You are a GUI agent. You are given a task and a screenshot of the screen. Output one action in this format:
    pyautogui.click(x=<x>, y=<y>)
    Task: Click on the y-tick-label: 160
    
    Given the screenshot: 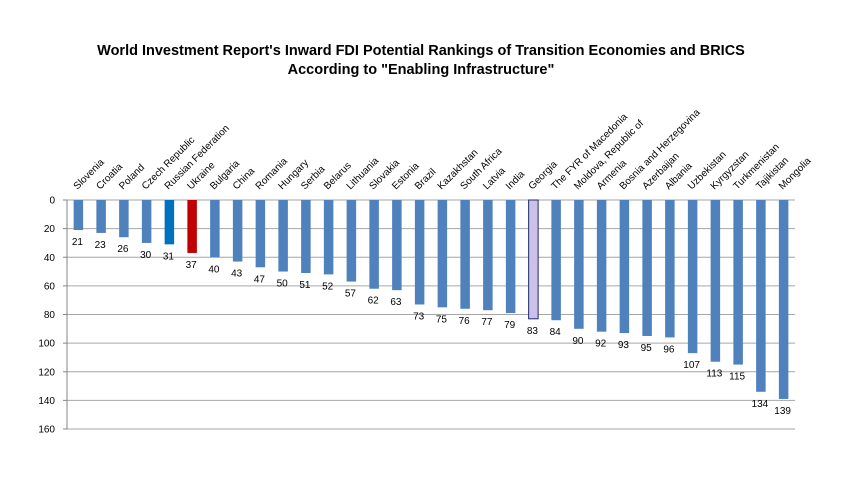 What is the action you would take?
    pyautogui.click(x=46, y=430)
    